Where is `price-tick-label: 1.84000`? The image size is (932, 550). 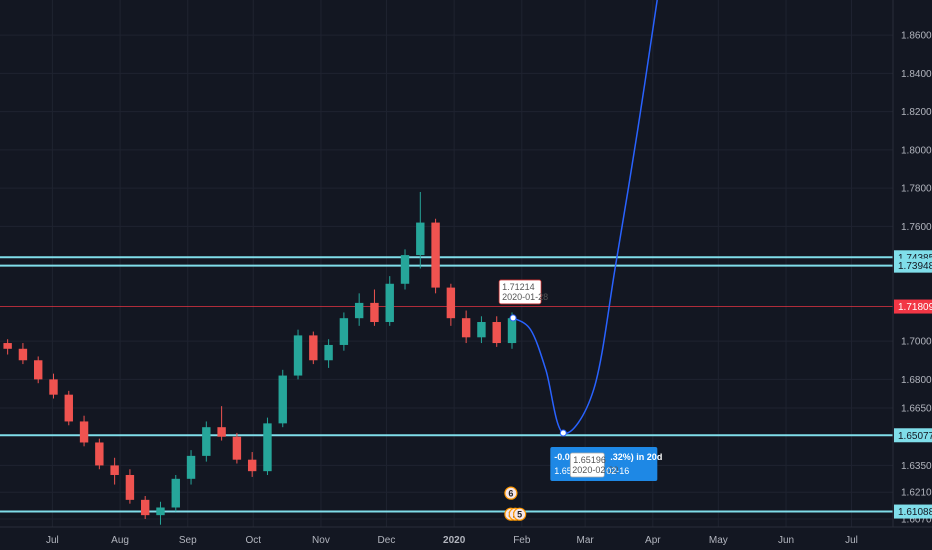 price-tick-label: 1.84000 is located at coordinates (916, 74).